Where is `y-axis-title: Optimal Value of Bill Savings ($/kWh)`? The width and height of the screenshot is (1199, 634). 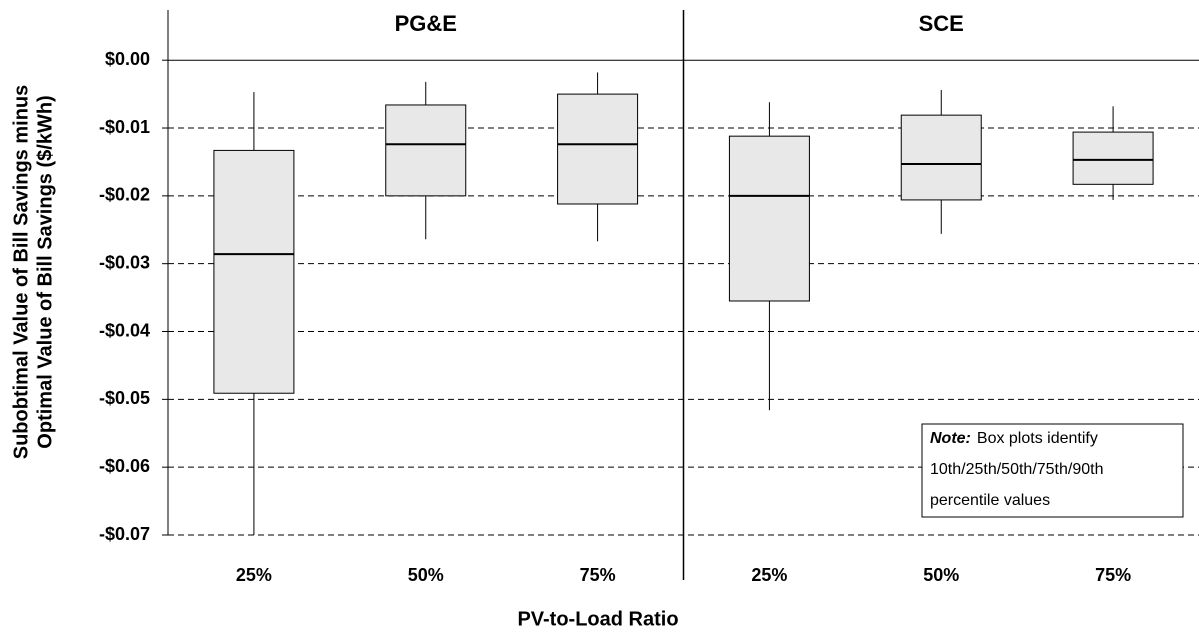 y-axis-title: Optimal Value of Bill Savings ($/kWh) is located at coordinates (45, 271).